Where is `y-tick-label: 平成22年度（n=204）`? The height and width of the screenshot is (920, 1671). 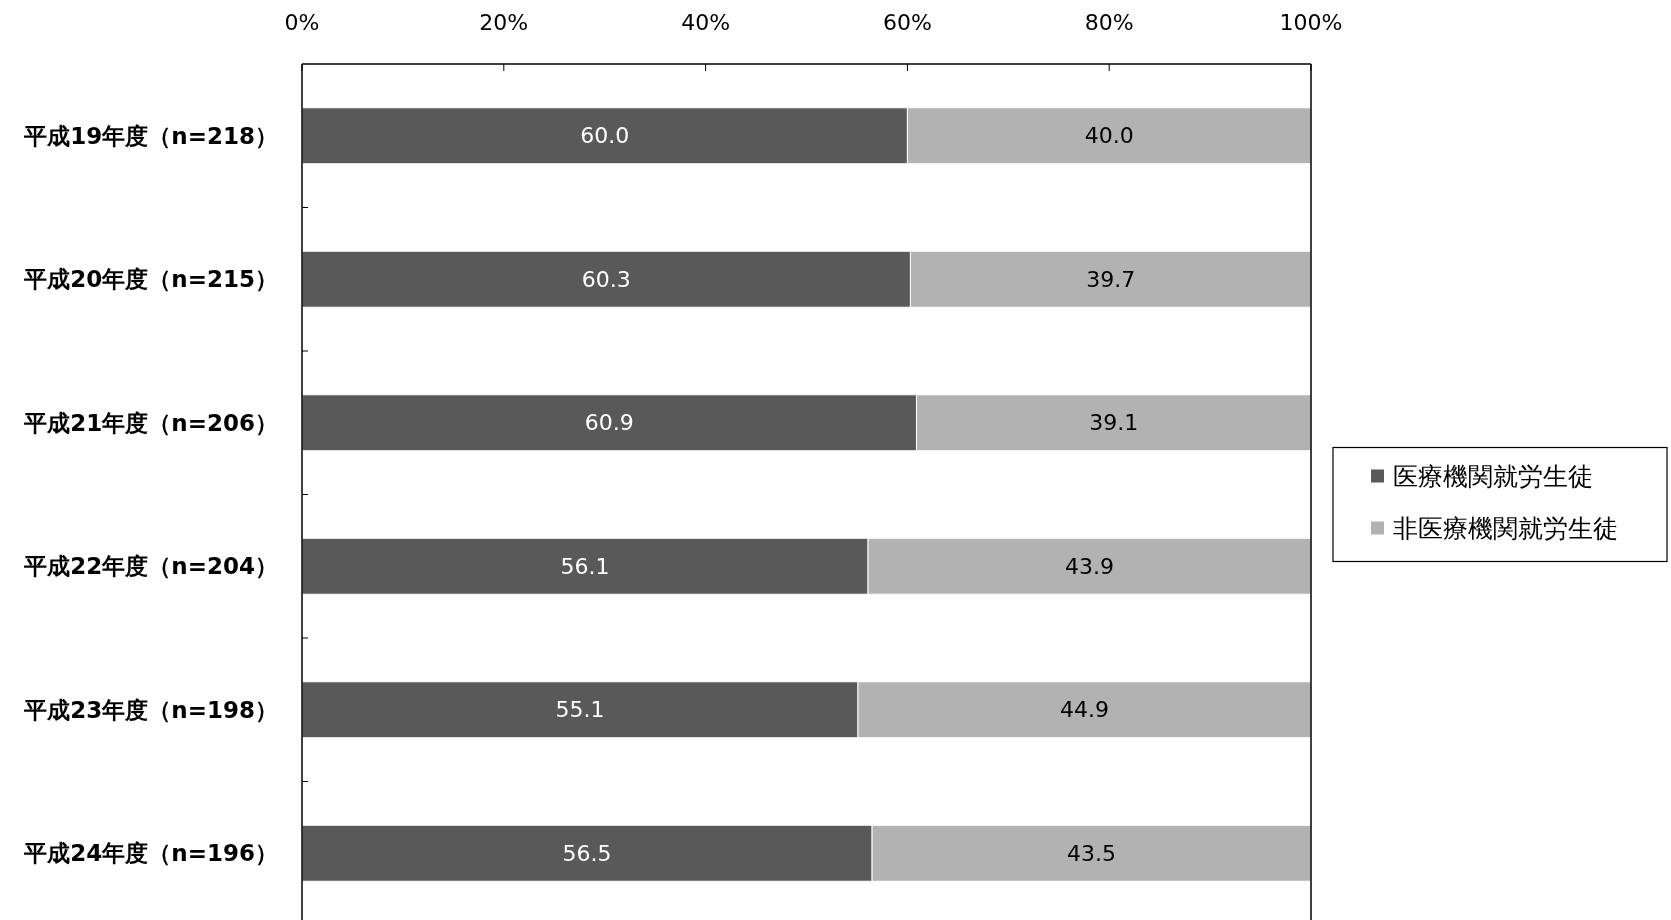 y-tick-label: 平成22年度（n=204） is located at coordinates (150, 566).